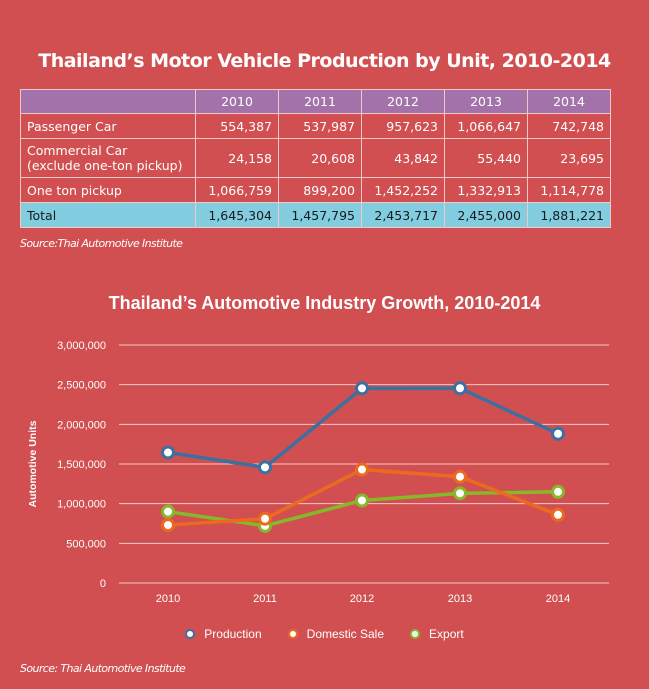 Image resolution: width=649 pixels, height=689 pixels. I want to click on row-label: One ton pickup, so click(108, 190).